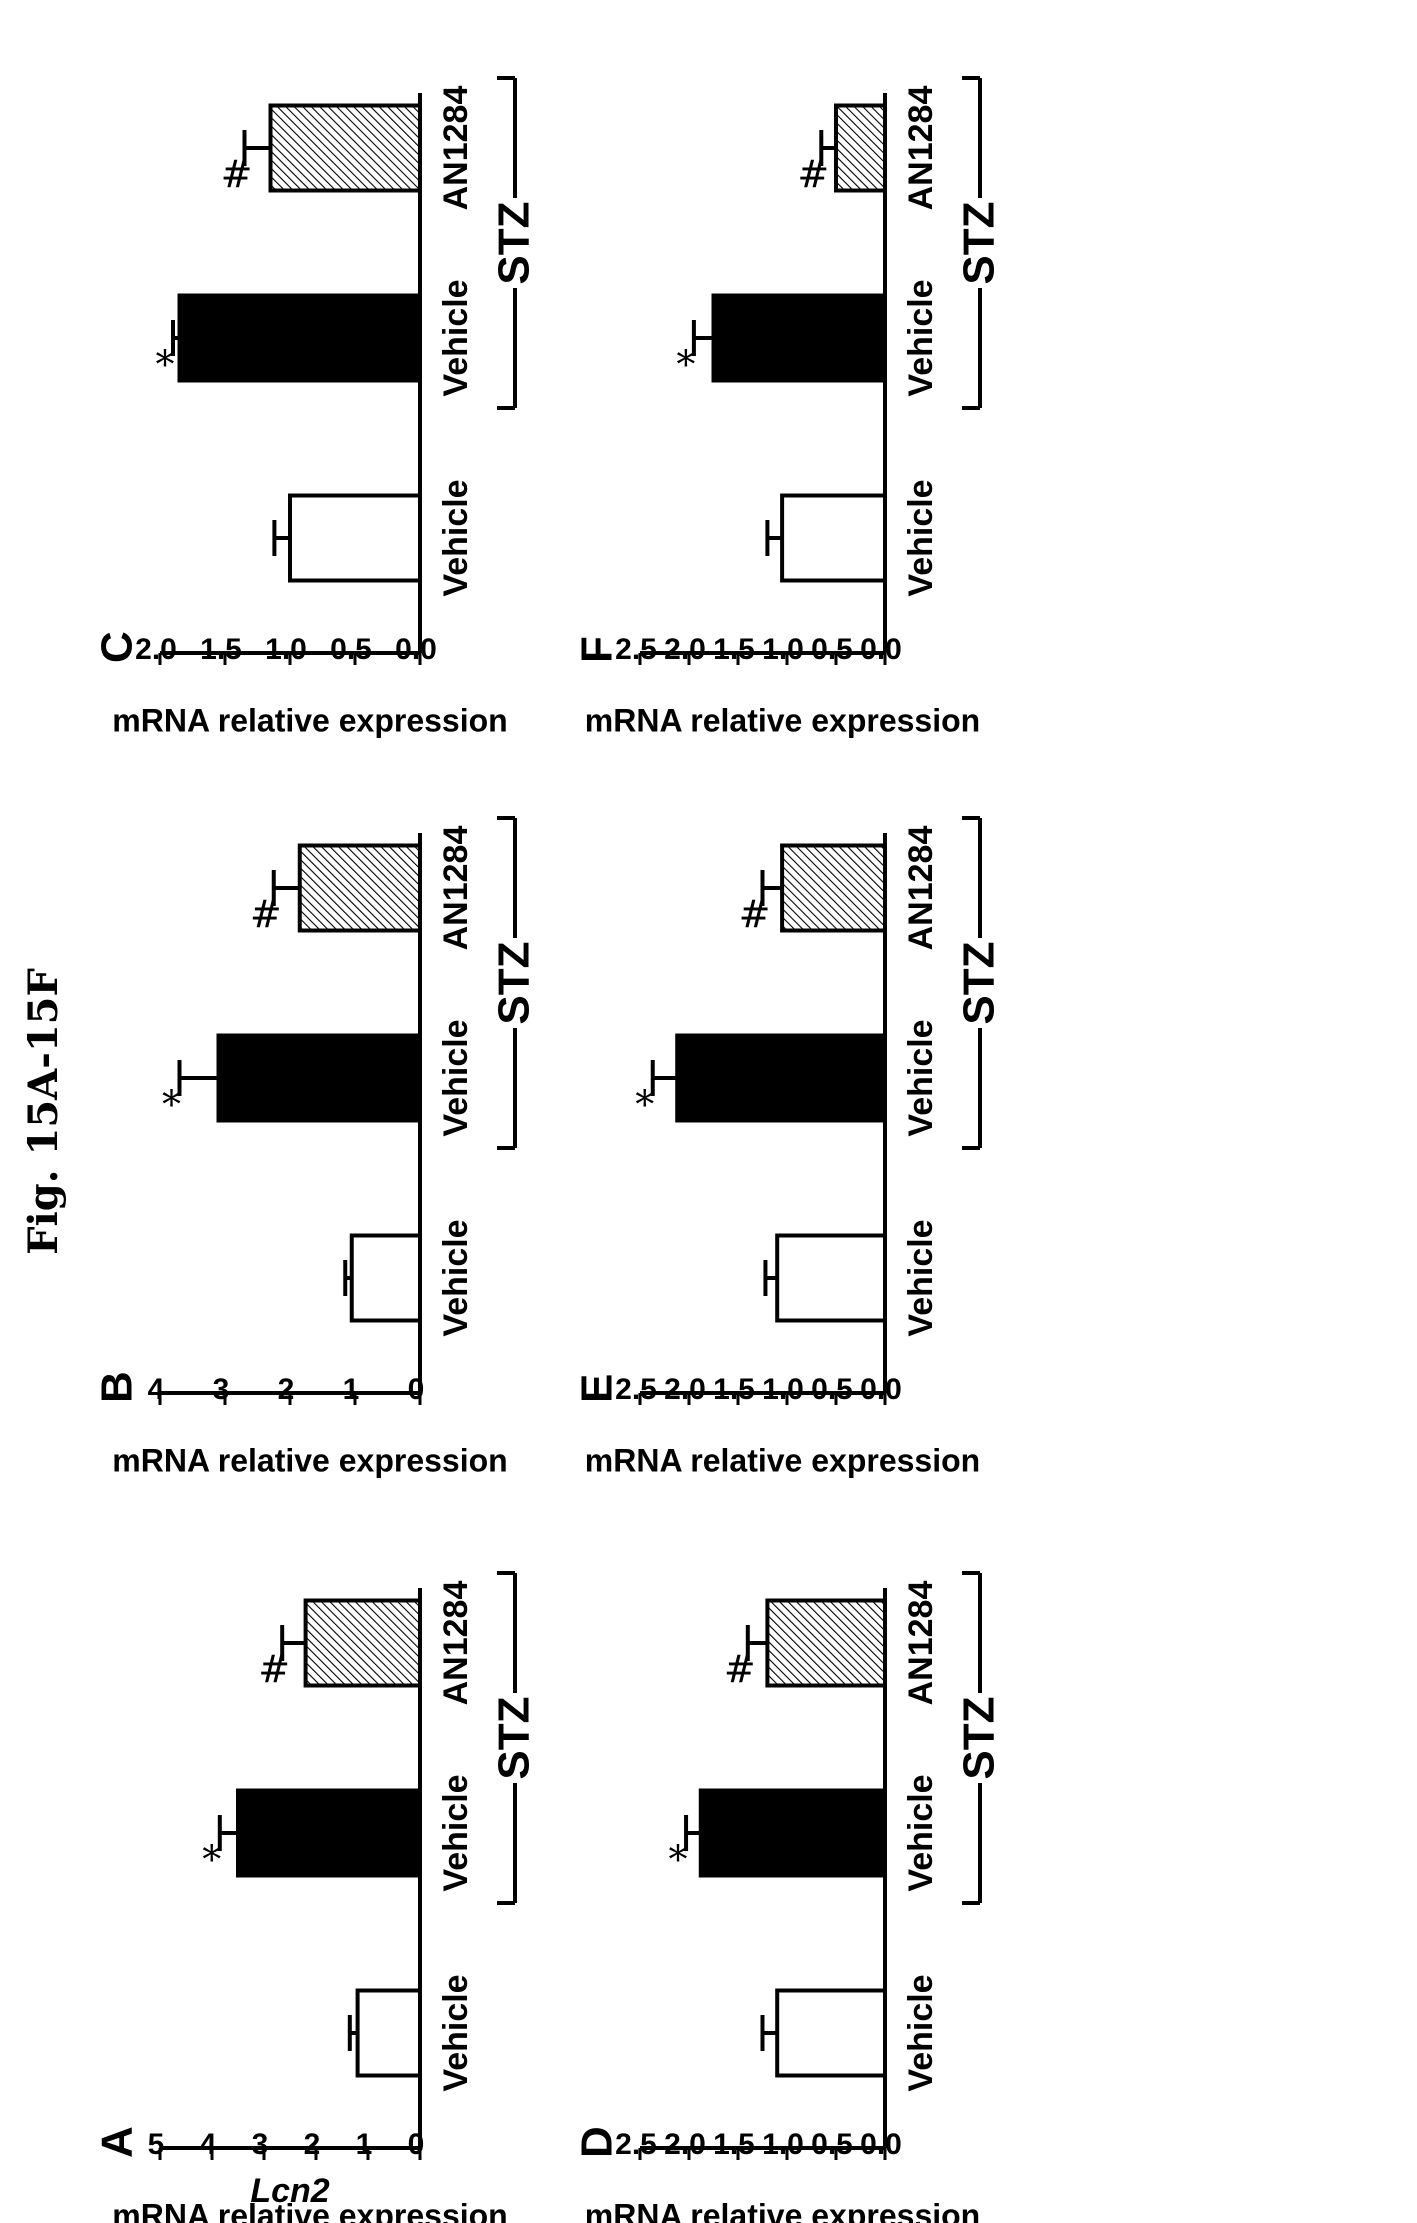 Image resolution: width=1417 pixels, height=2223 pixels. What do you see at coordinates (597, 2142) in the screenshot?
I see `panel-letter: D` at bounding box center [597, 2142].